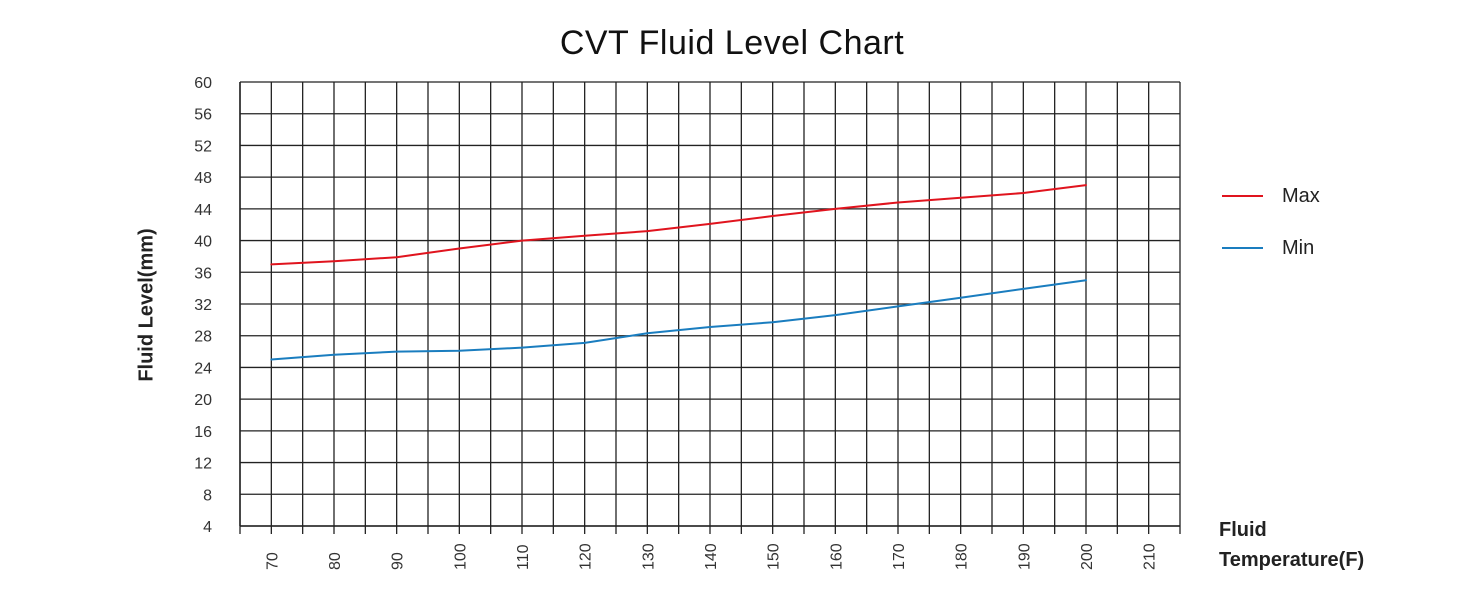 The image size is (1464, 600). I want to click on chart-title: CVT Fluid Level Chart, so click(732, 43).